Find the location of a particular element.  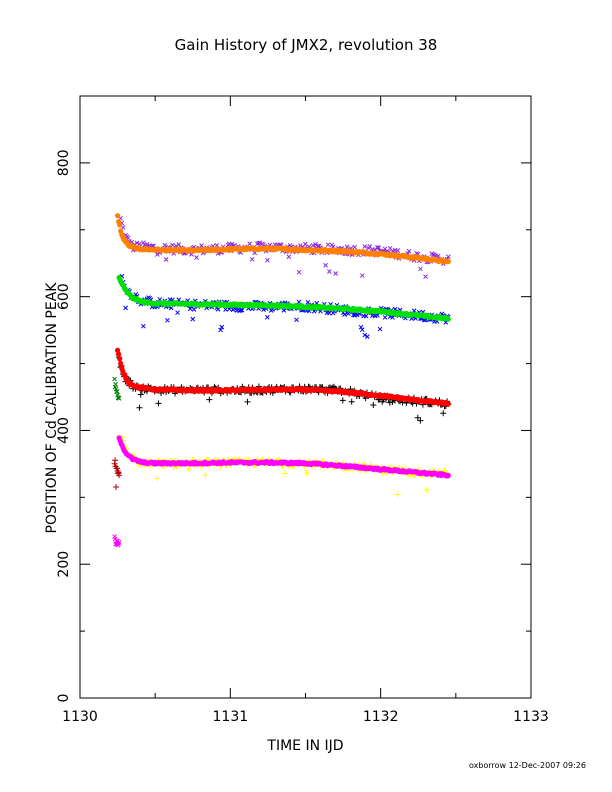

x-tick-label: 1133 is located at coordinates (531, 717).